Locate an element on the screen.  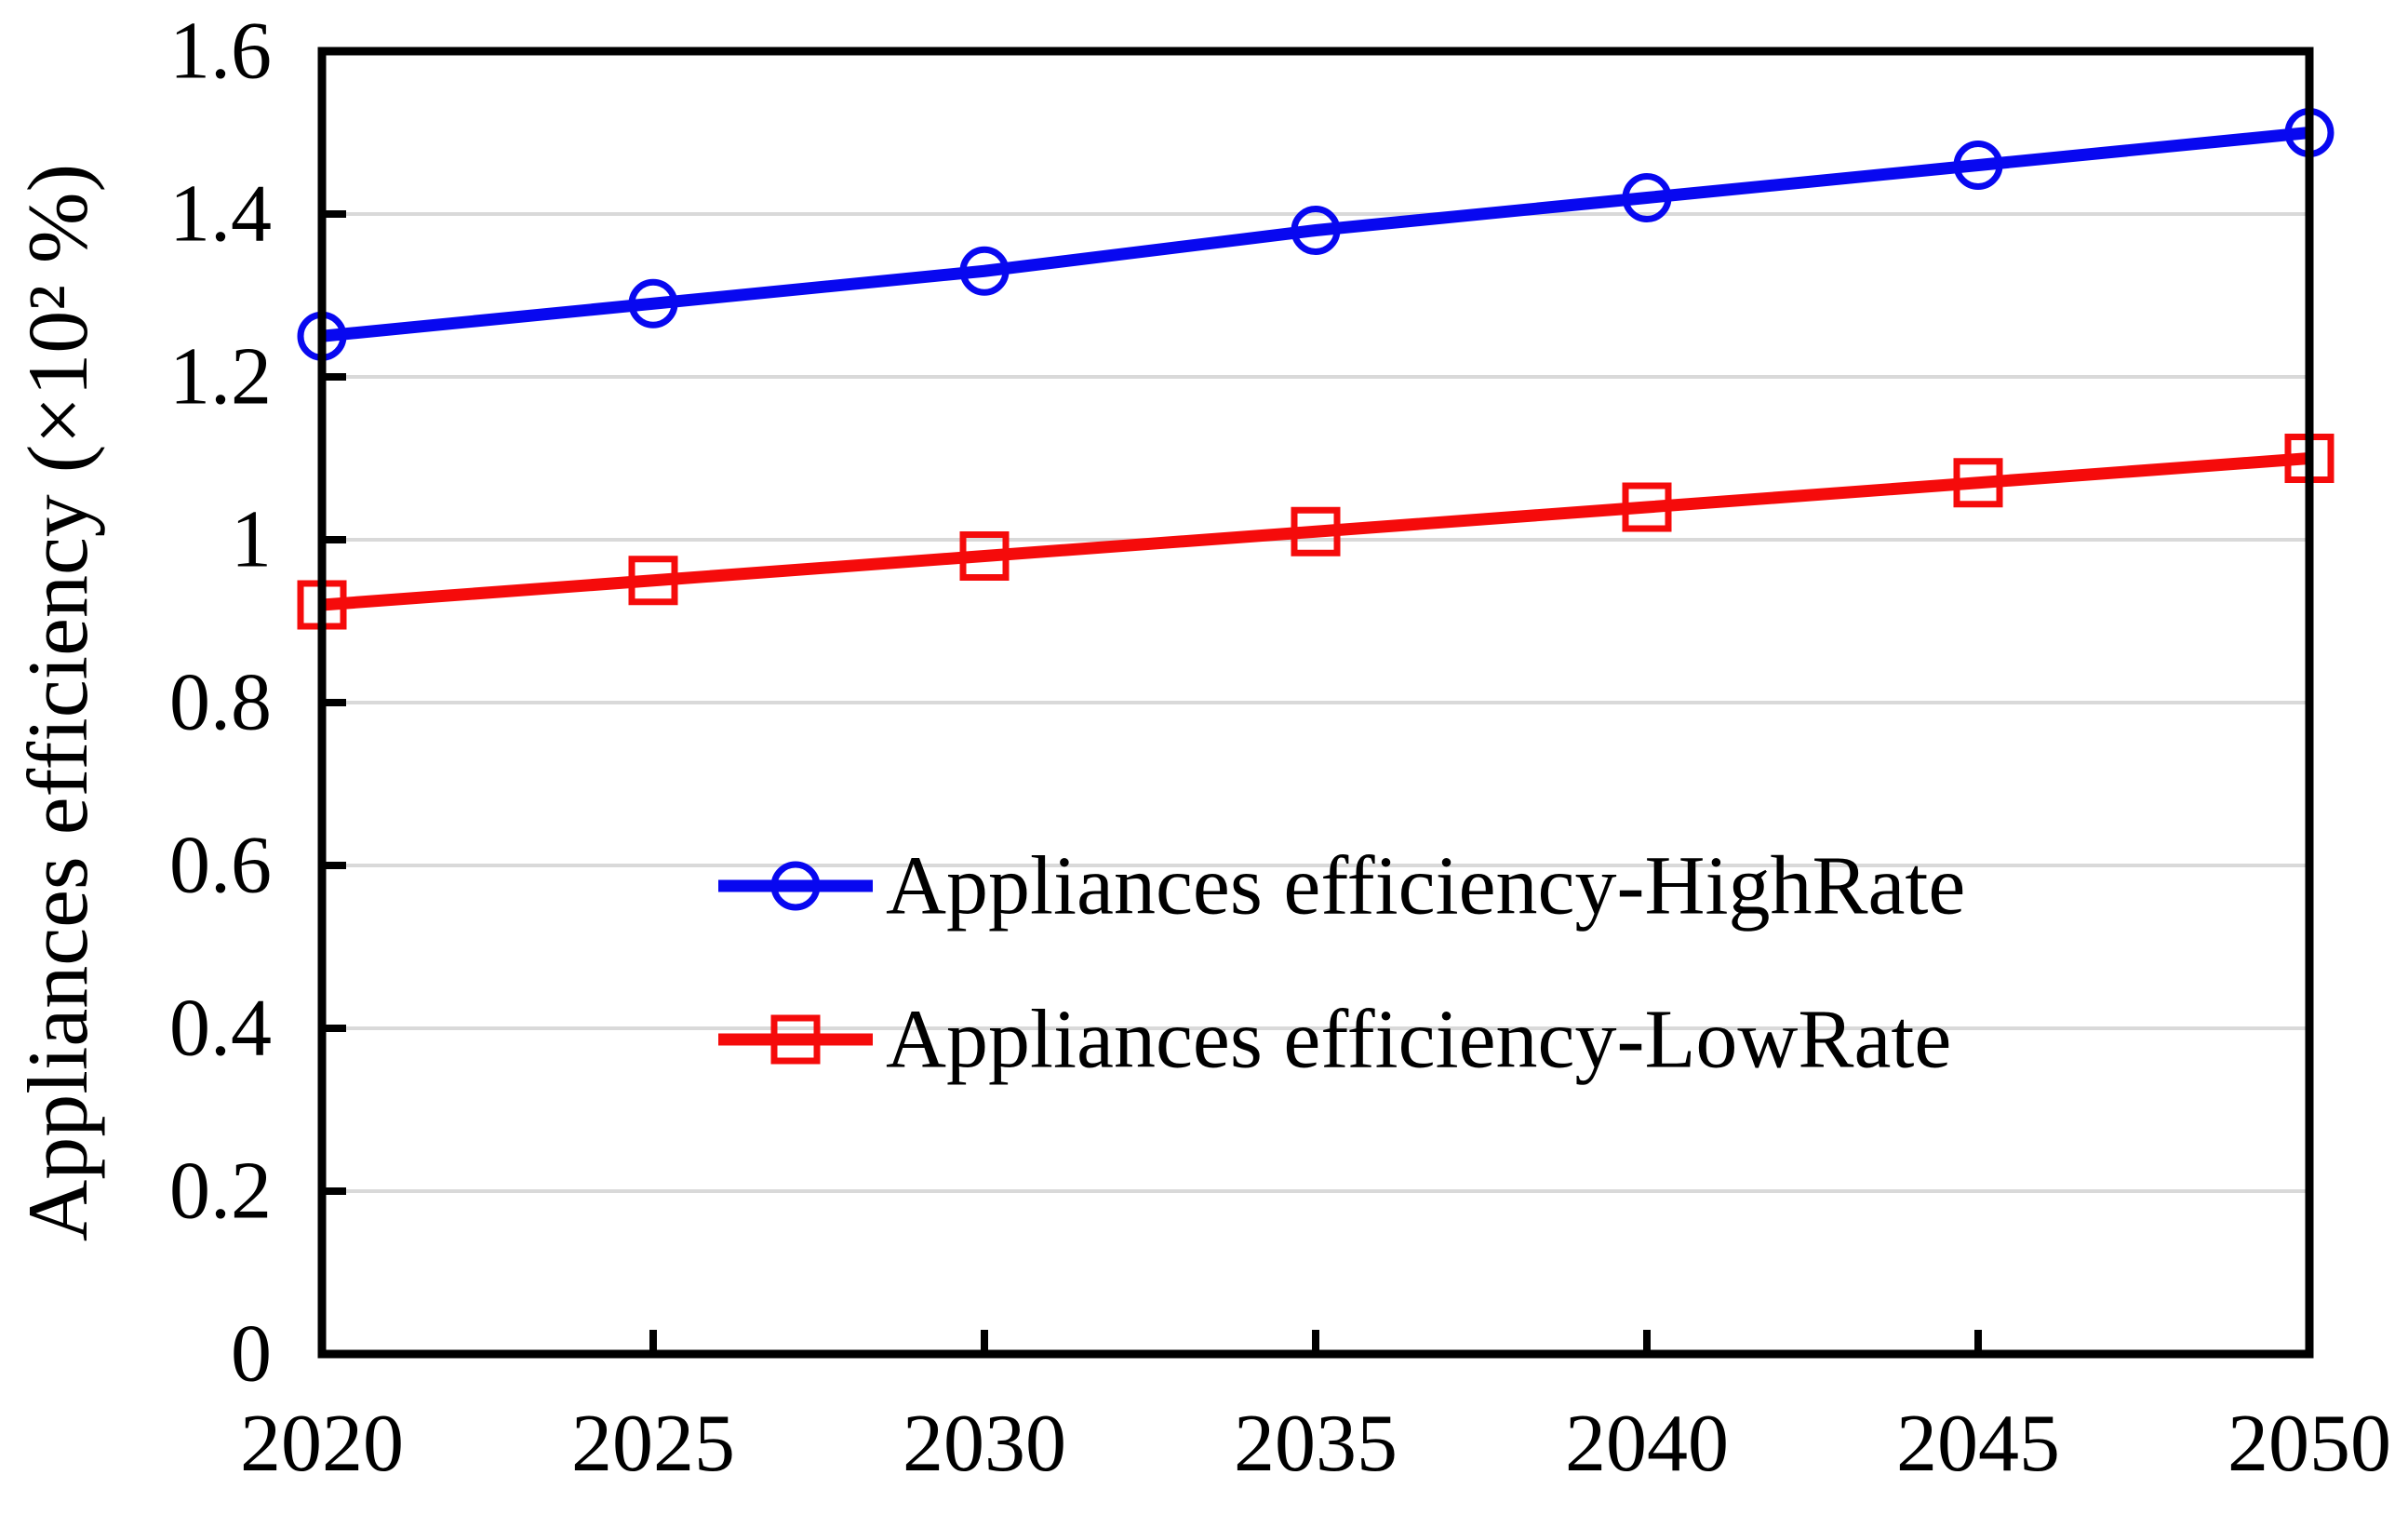
legend-item-lowrate: Appliances efficiency-LowRate is located at coordinates (1335, 1040).